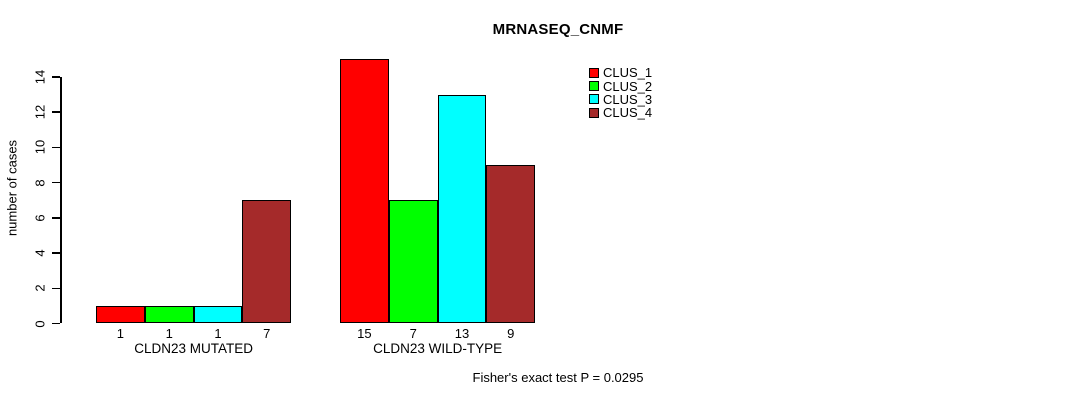 The height and width of the screenshot is (400, 1090). I want to click on legend-label: CLUS_3, so click(628, 99).